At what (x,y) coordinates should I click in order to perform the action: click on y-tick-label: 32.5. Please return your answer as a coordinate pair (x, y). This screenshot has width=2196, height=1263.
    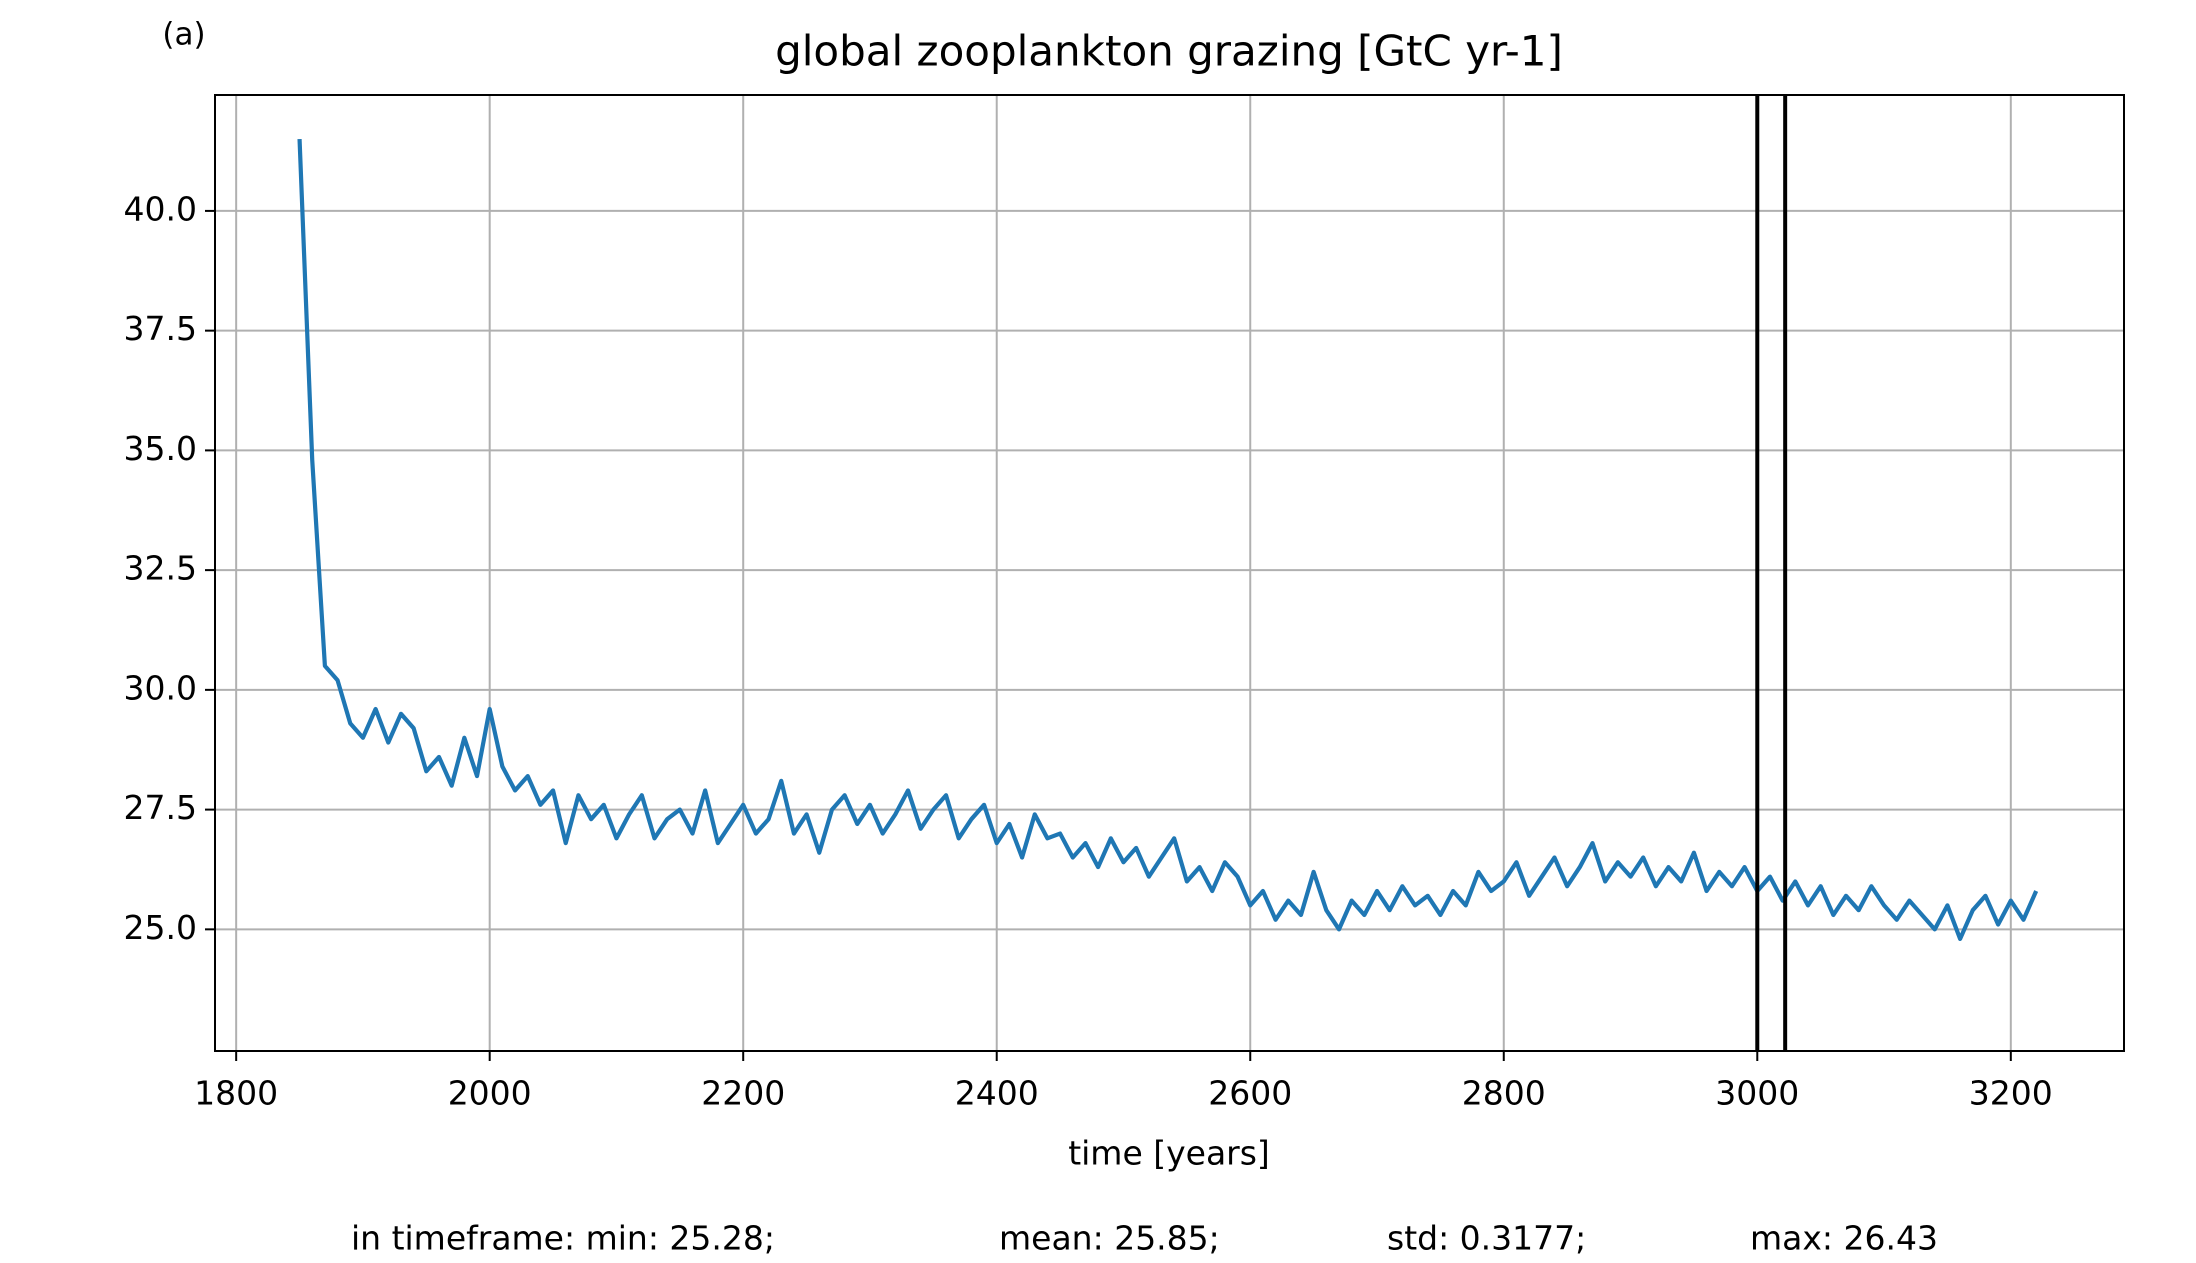
    Looking at the image, I should click on (160, 568).